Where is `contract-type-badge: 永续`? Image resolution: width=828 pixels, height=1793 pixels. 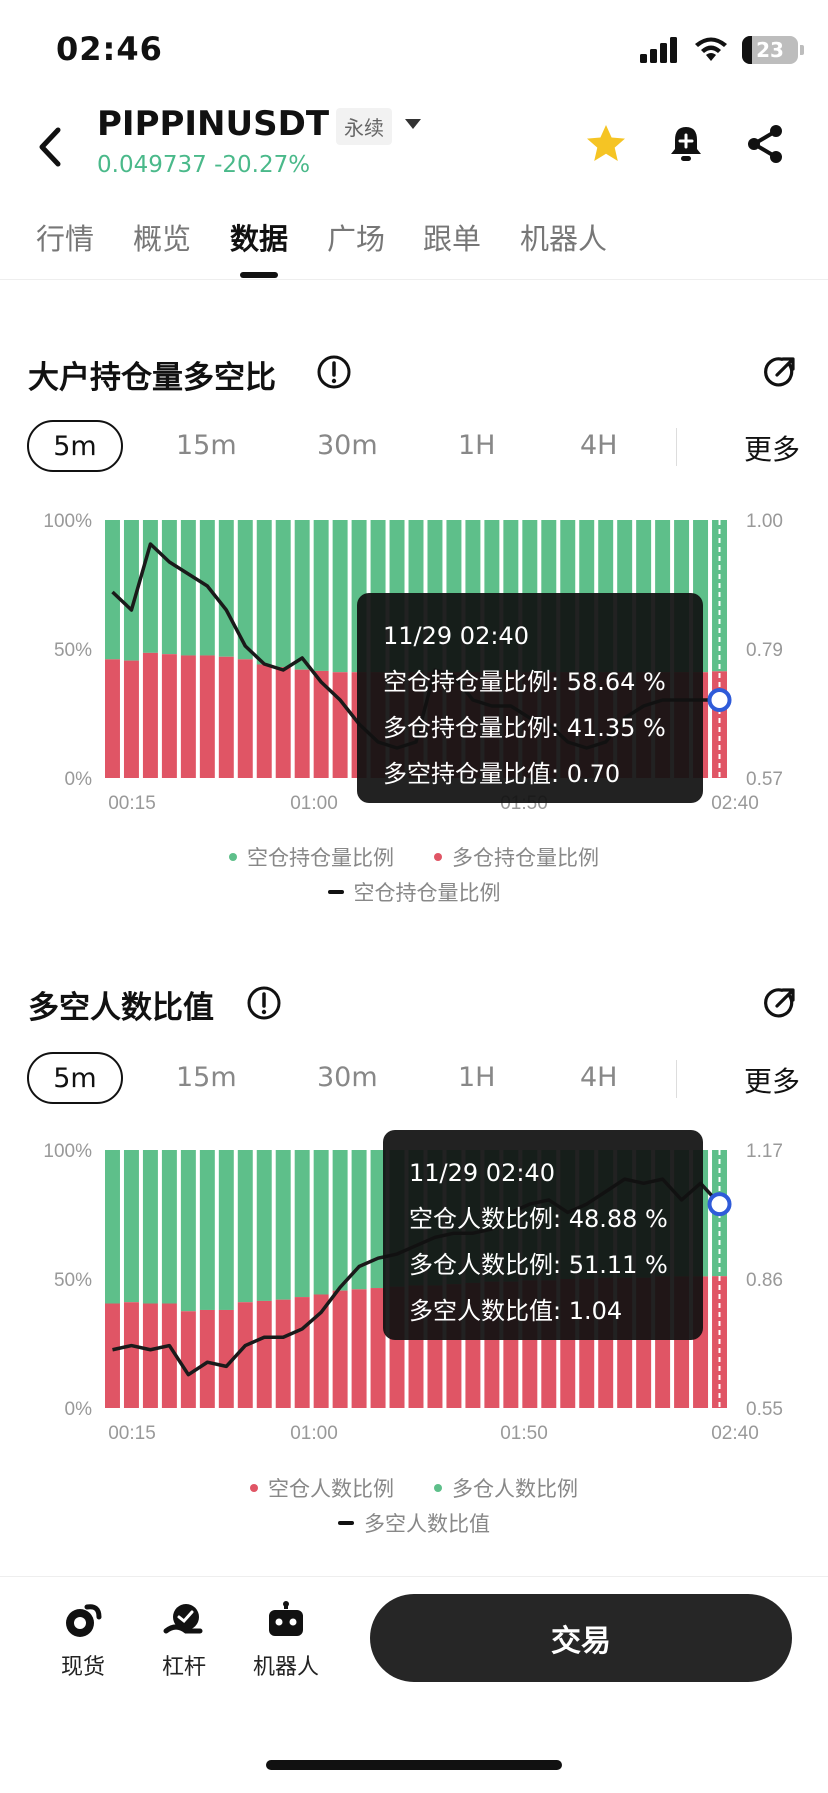
contract-type-badge: 永续 is located at coordinates (364, 126).